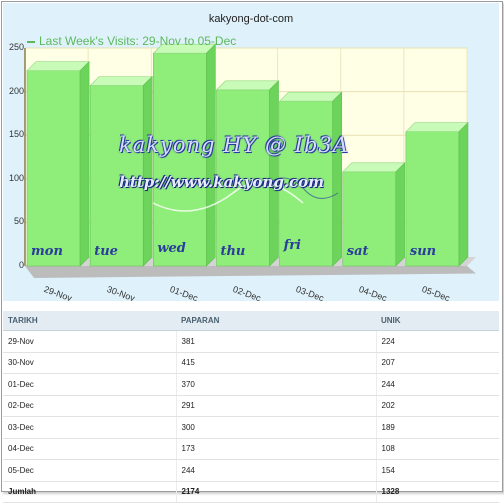  I want to click on cell-paparan: 173, so click(276, 449).